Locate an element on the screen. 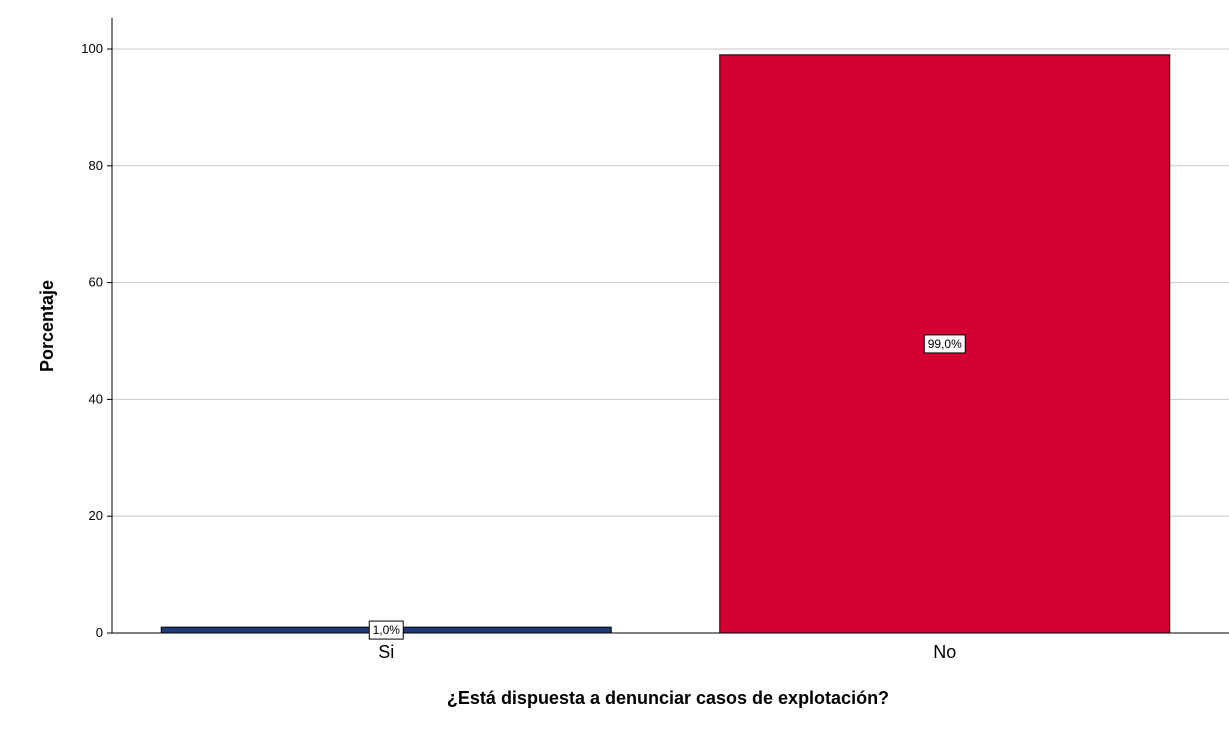 The height and width of the screenshot is (729, 1229). data-label: 99,0% is located at coordinates (945, 344).